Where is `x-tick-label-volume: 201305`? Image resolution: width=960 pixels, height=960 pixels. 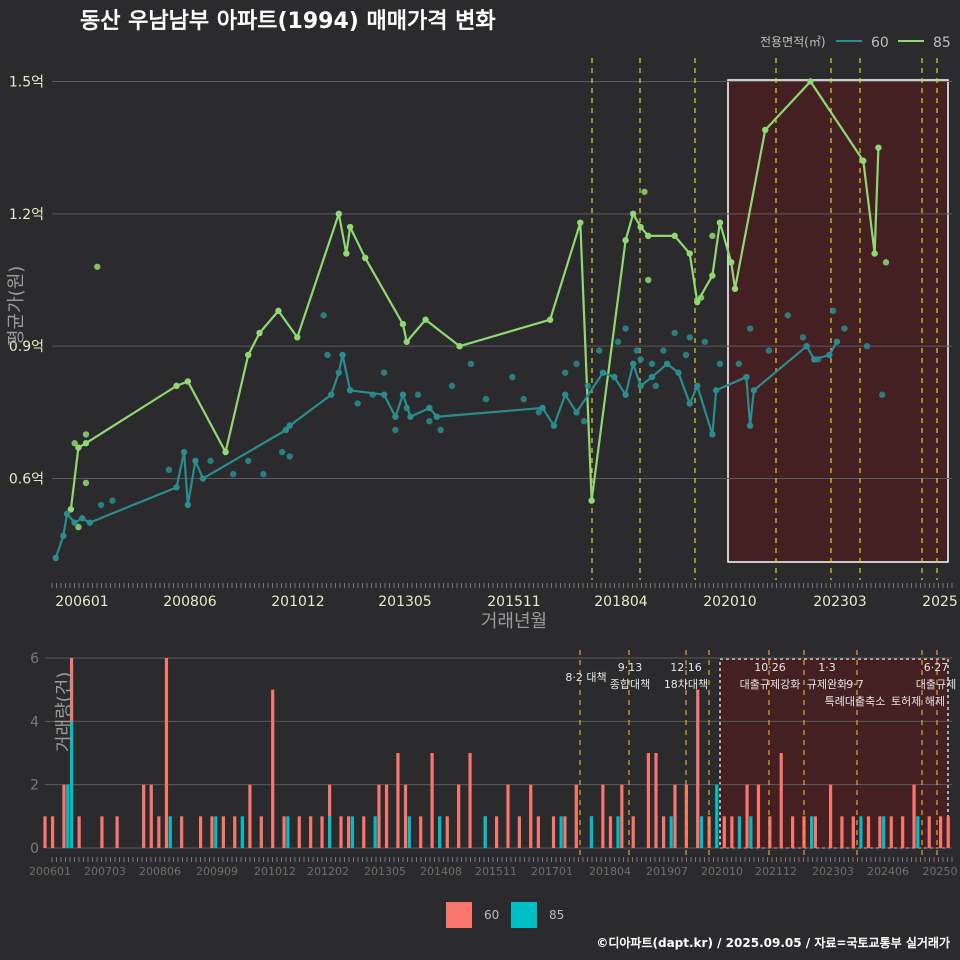
x-tick-label-volume: 201305 is located at coordinates (385, 871).